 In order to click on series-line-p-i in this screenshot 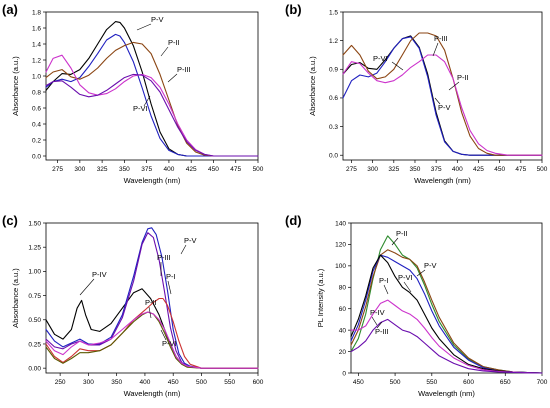, I will do `click(446, 314)`.